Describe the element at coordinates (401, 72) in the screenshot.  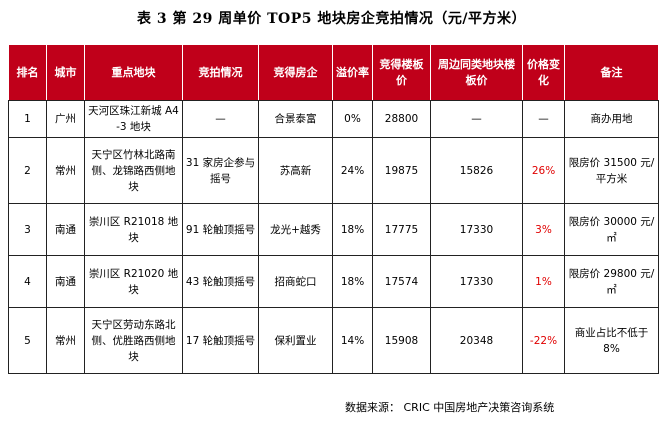
I see `header-price: 竞得楼板价` at that location.